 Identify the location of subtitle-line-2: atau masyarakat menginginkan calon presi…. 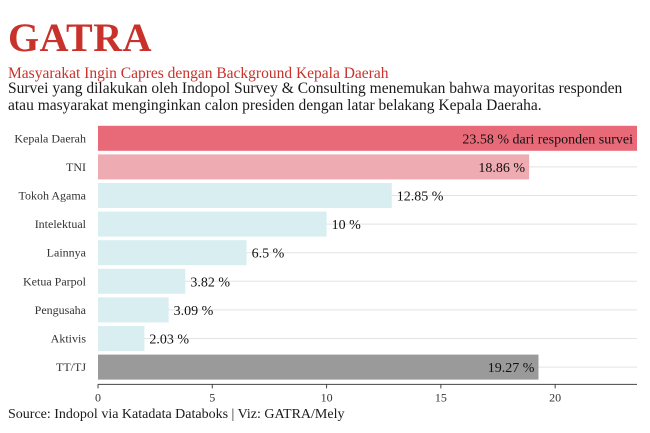
(275, 105).